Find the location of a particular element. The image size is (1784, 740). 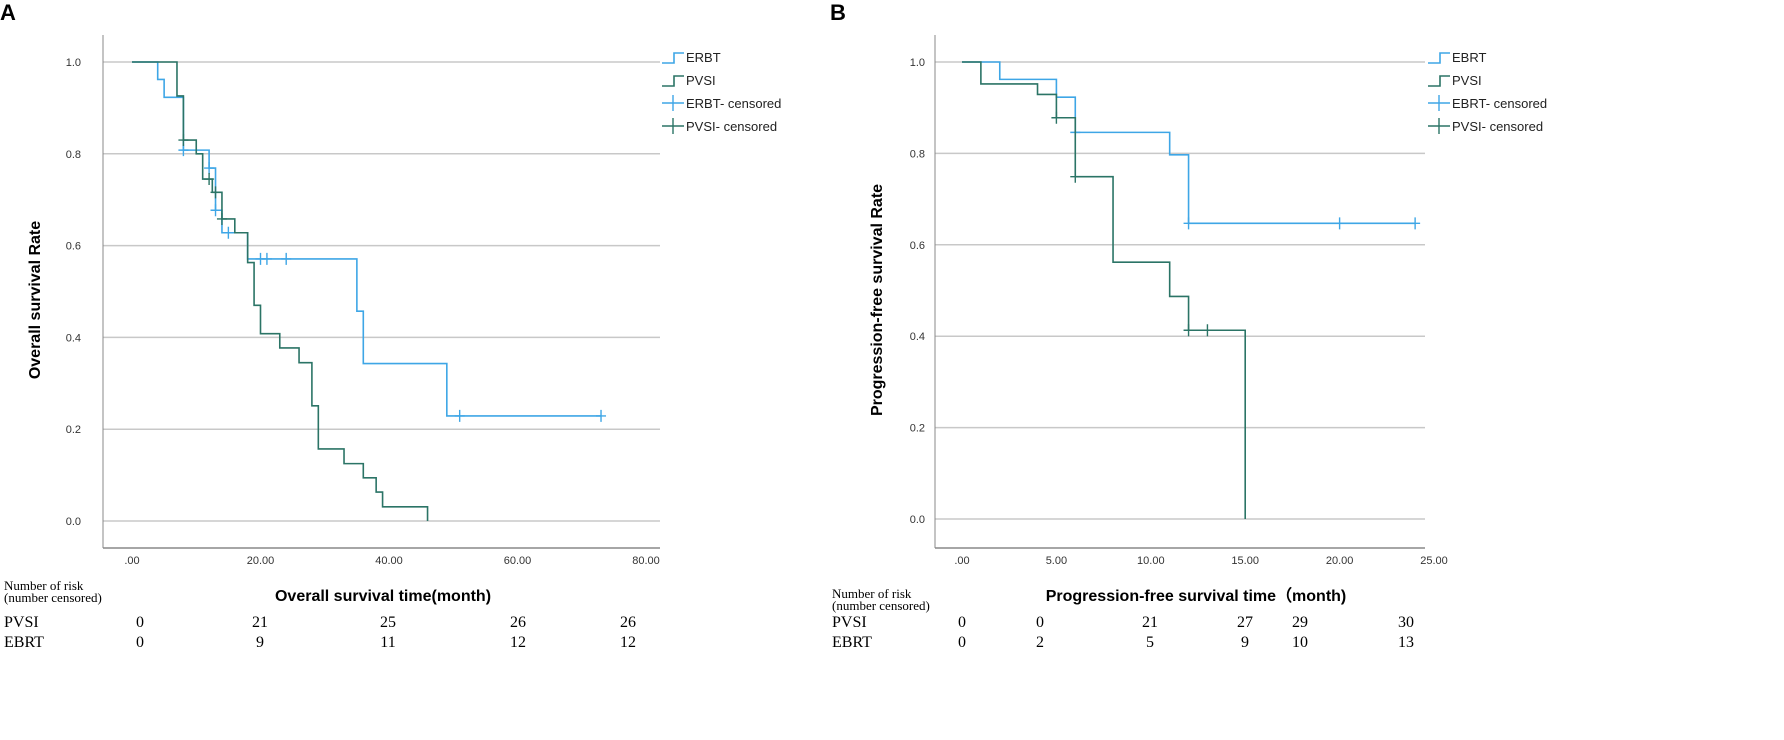

y-tick-label: 0.8 is located at coordinates (917, 154).